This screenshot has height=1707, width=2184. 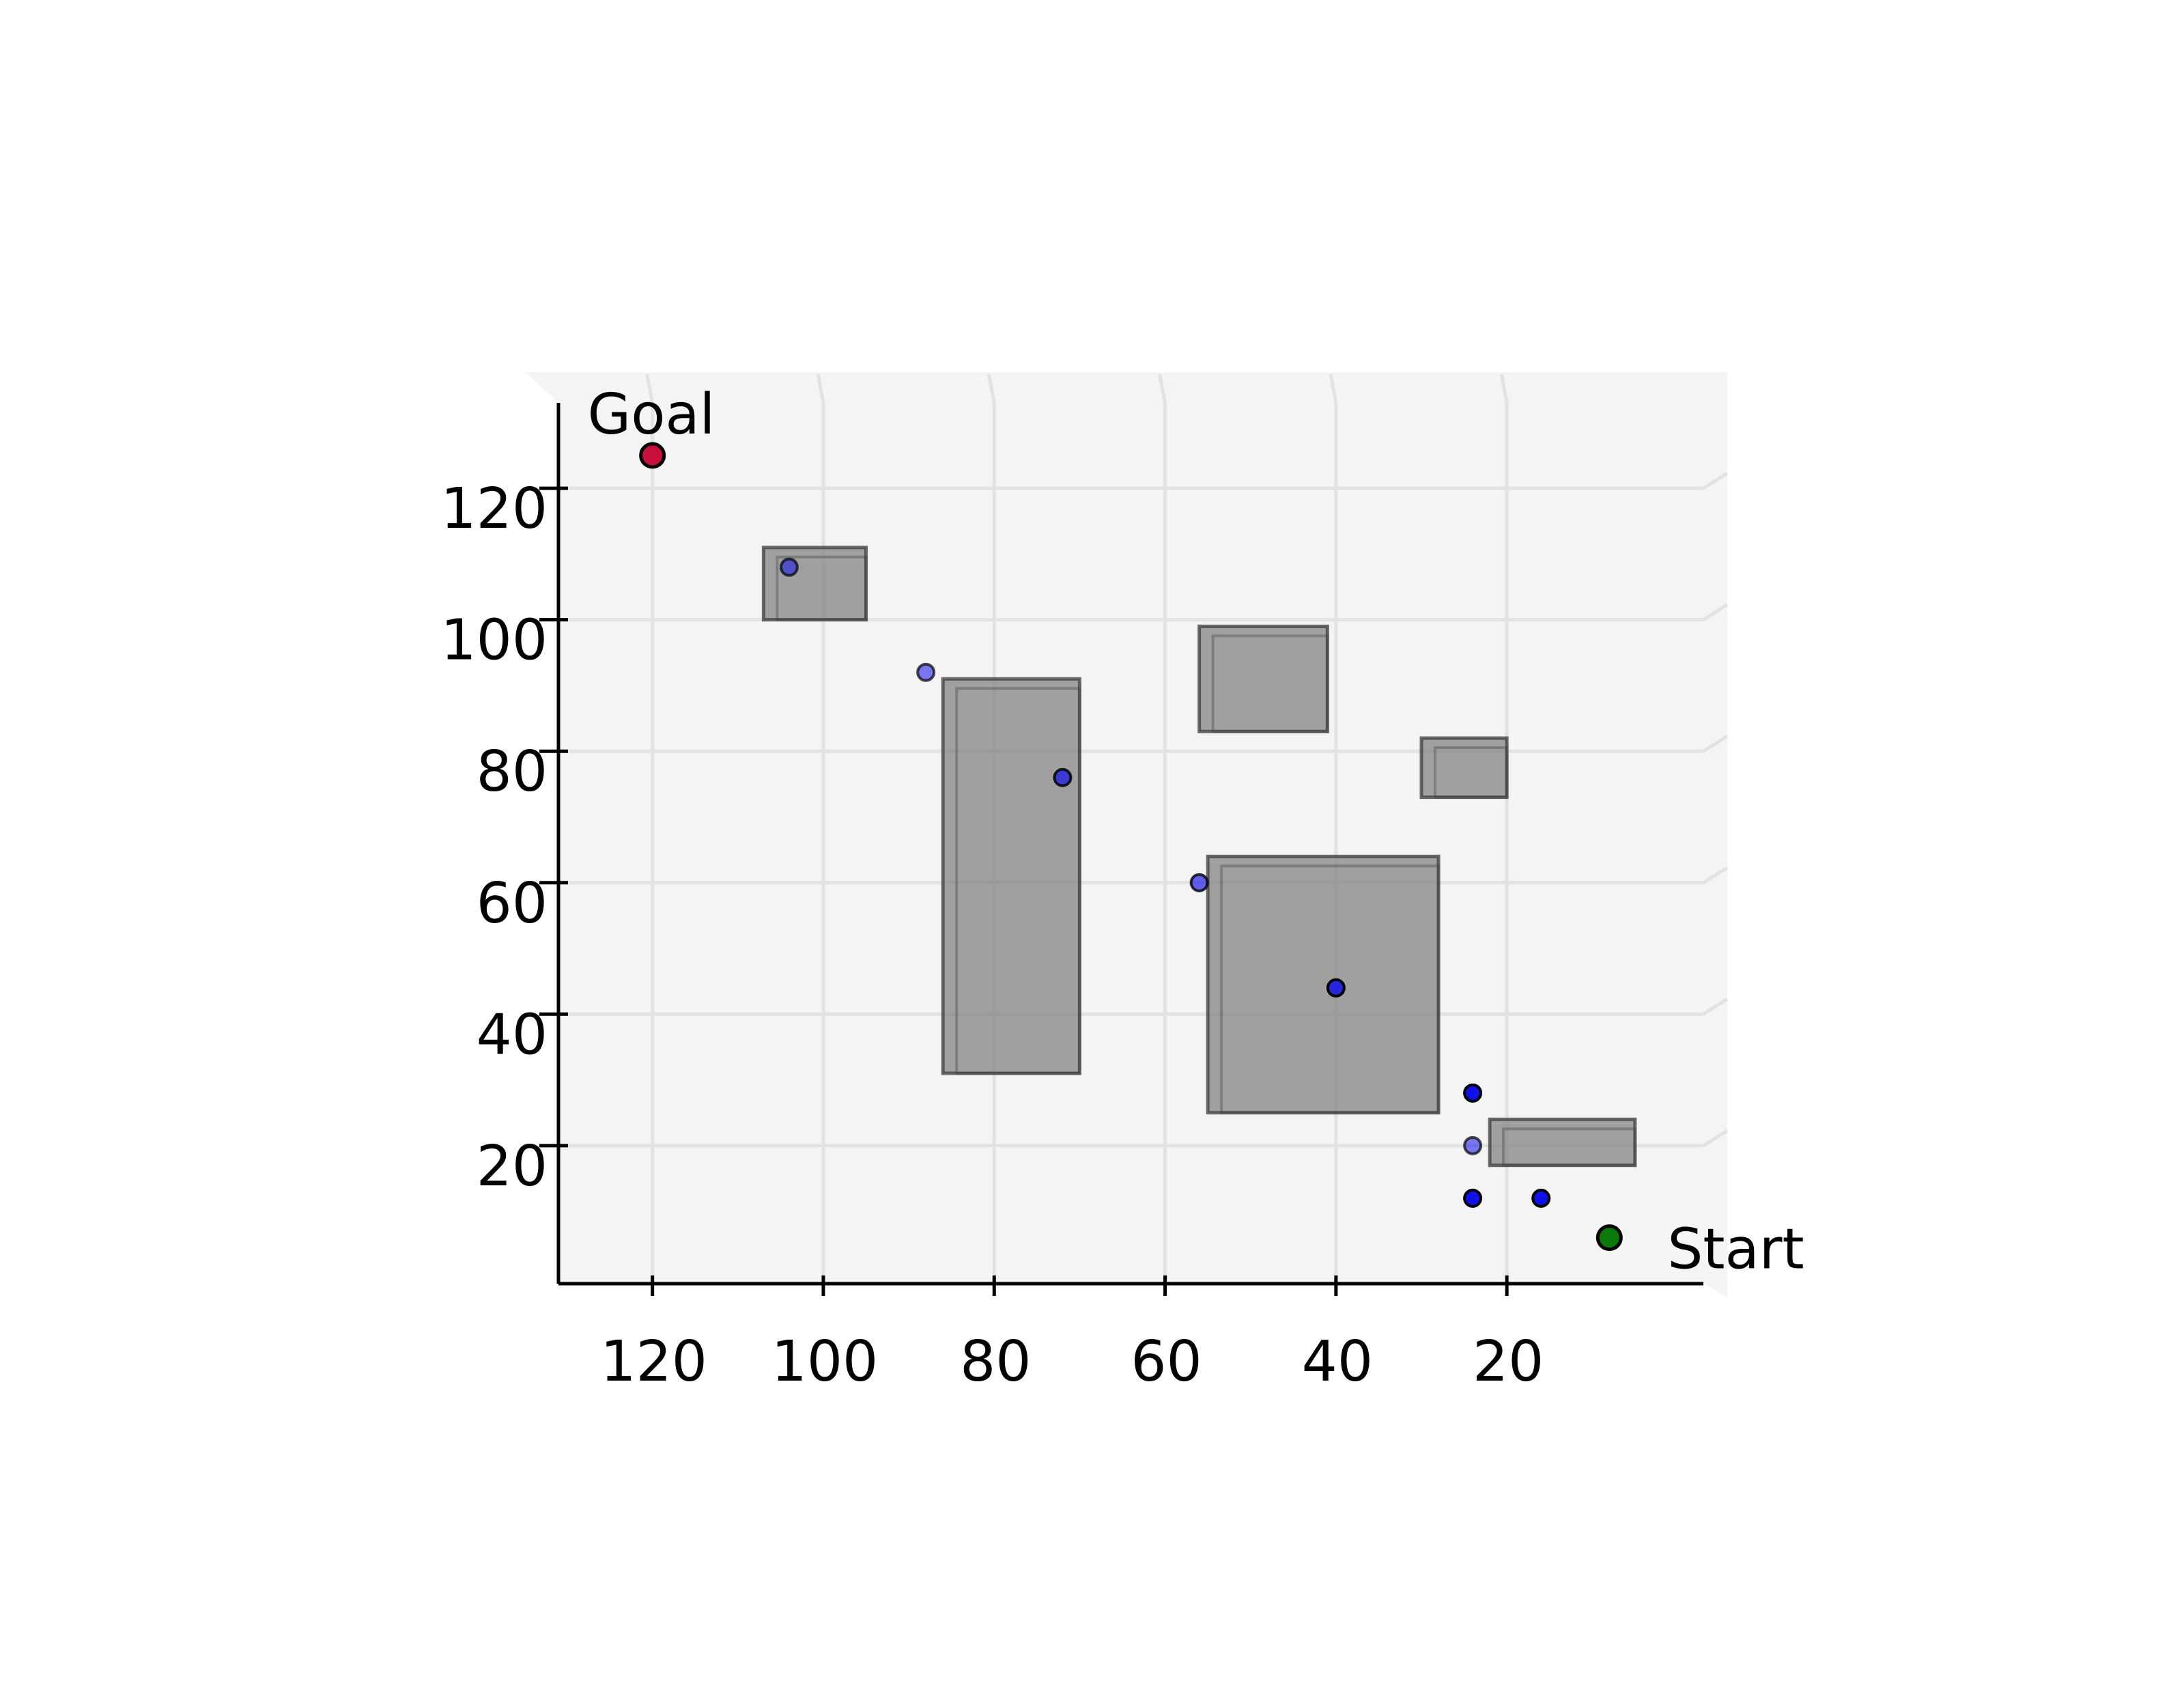 I want to click on y-tick-label: 120, so click(x=494, y=509).